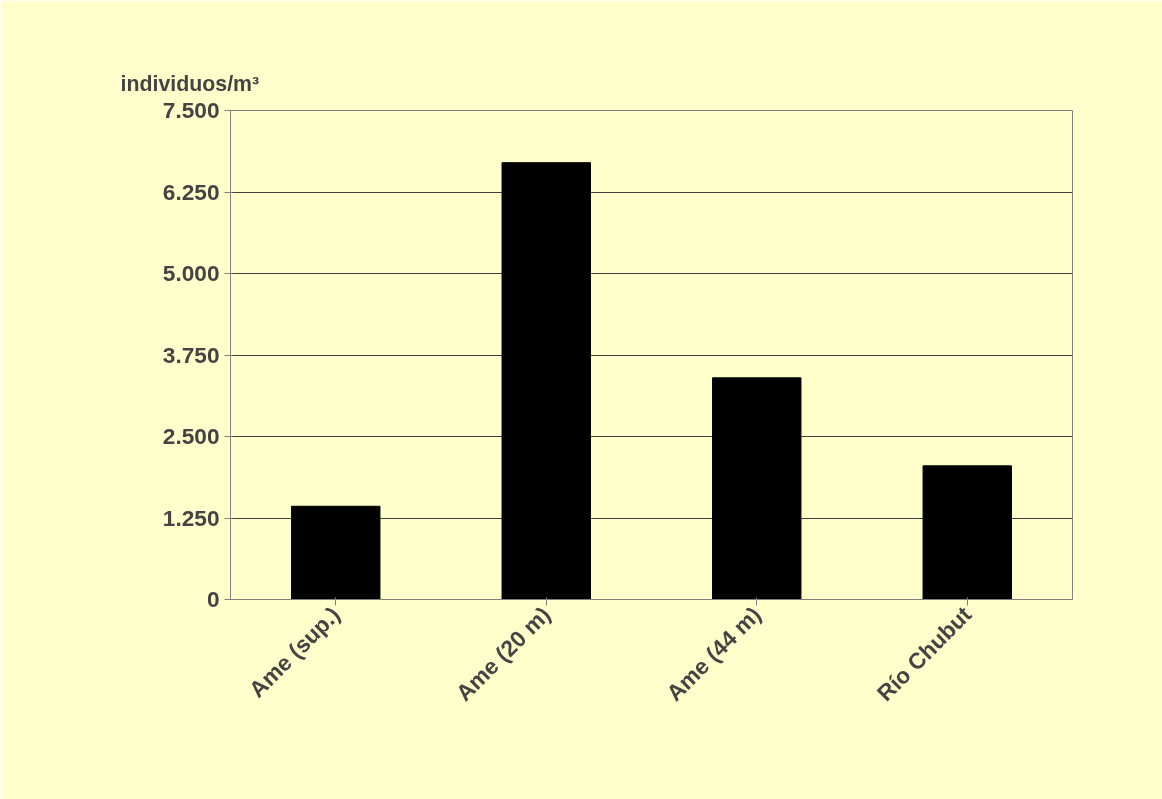 The image size is (1162, 799). Describe the element at coordinates (191, 436) in the screenshot. I see `y-tick-label: 2.500` at that location.